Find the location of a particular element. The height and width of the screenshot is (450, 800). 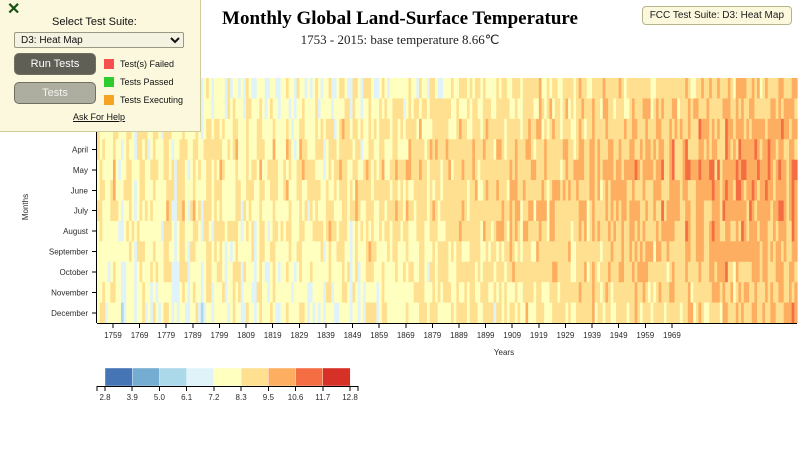

test-suite-select: D3: Heat Map is located at coordinates (99, 40).